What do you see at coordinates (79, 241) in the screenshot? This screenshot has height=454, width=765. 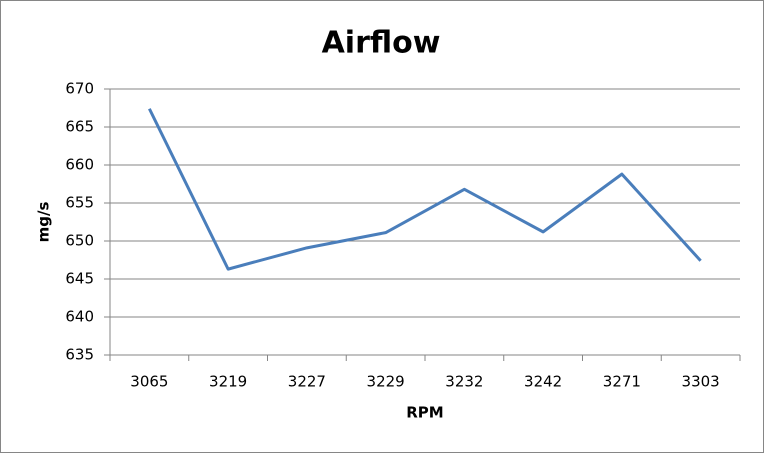 I see `y-tick-label: 650` at bounding box center [79, 241].